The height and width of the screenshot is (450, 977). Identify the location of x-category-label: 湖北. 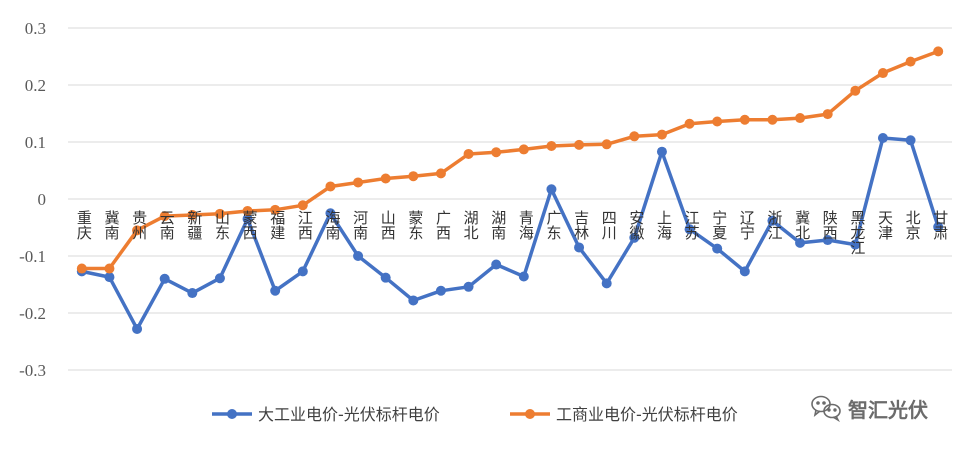
(471, 225).